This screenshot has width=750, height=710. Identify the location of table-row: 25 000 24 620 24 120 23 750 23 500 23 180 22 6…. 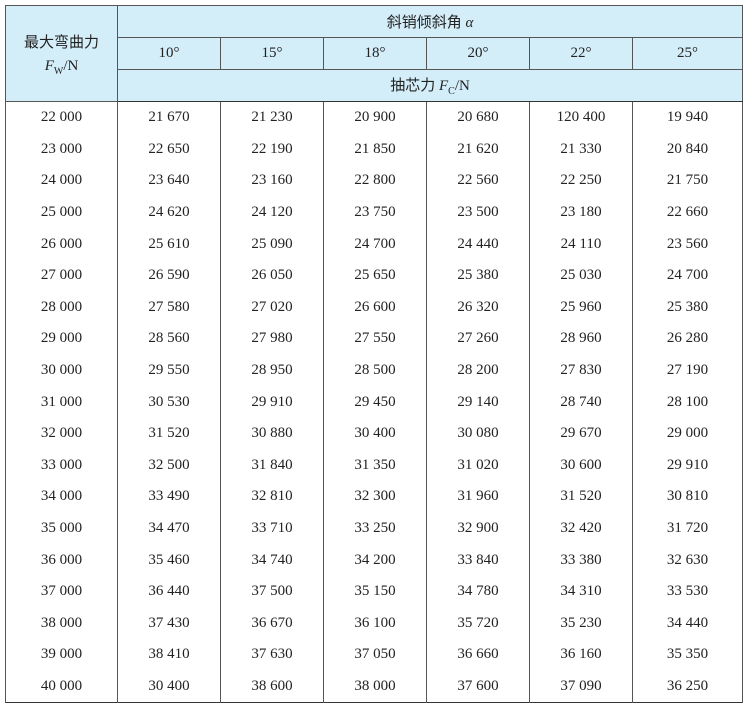
(374, 212).